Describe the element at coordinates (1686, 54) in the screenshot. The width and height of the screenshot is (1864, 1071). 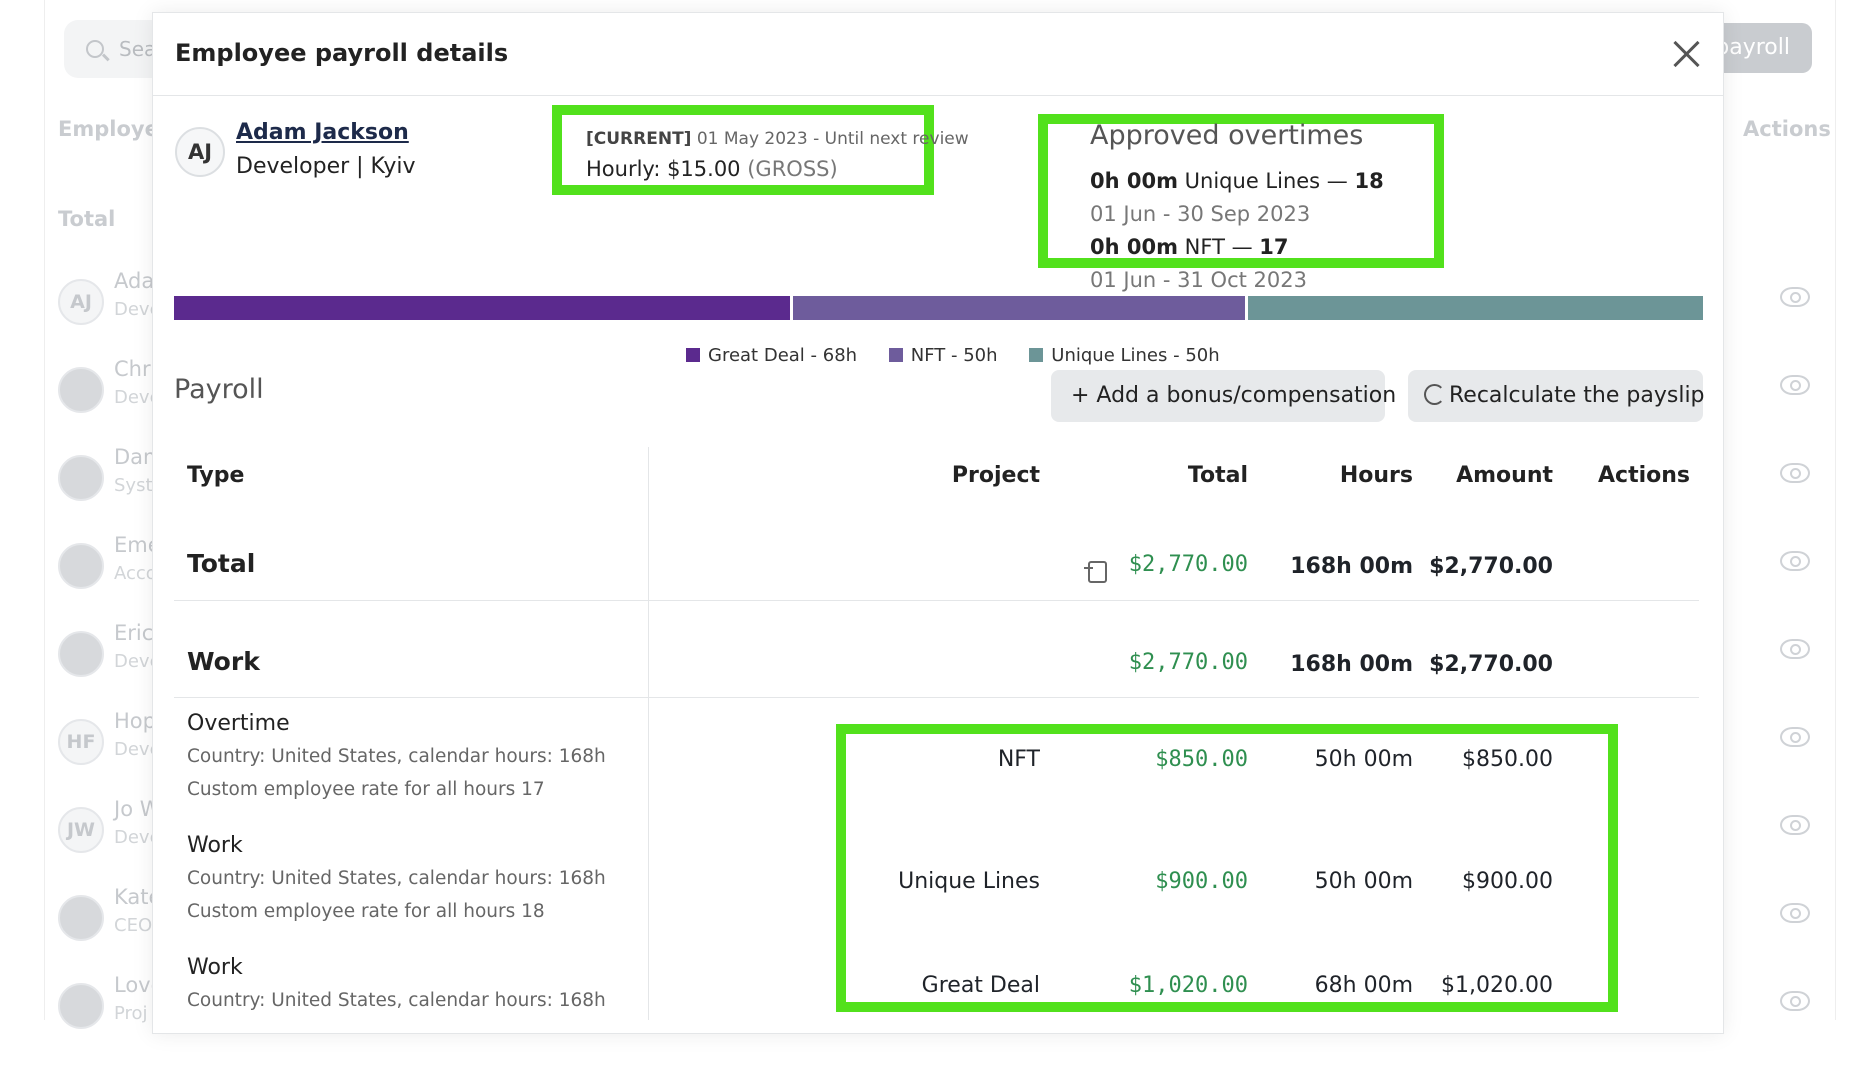
I see `close-icon` at that location.